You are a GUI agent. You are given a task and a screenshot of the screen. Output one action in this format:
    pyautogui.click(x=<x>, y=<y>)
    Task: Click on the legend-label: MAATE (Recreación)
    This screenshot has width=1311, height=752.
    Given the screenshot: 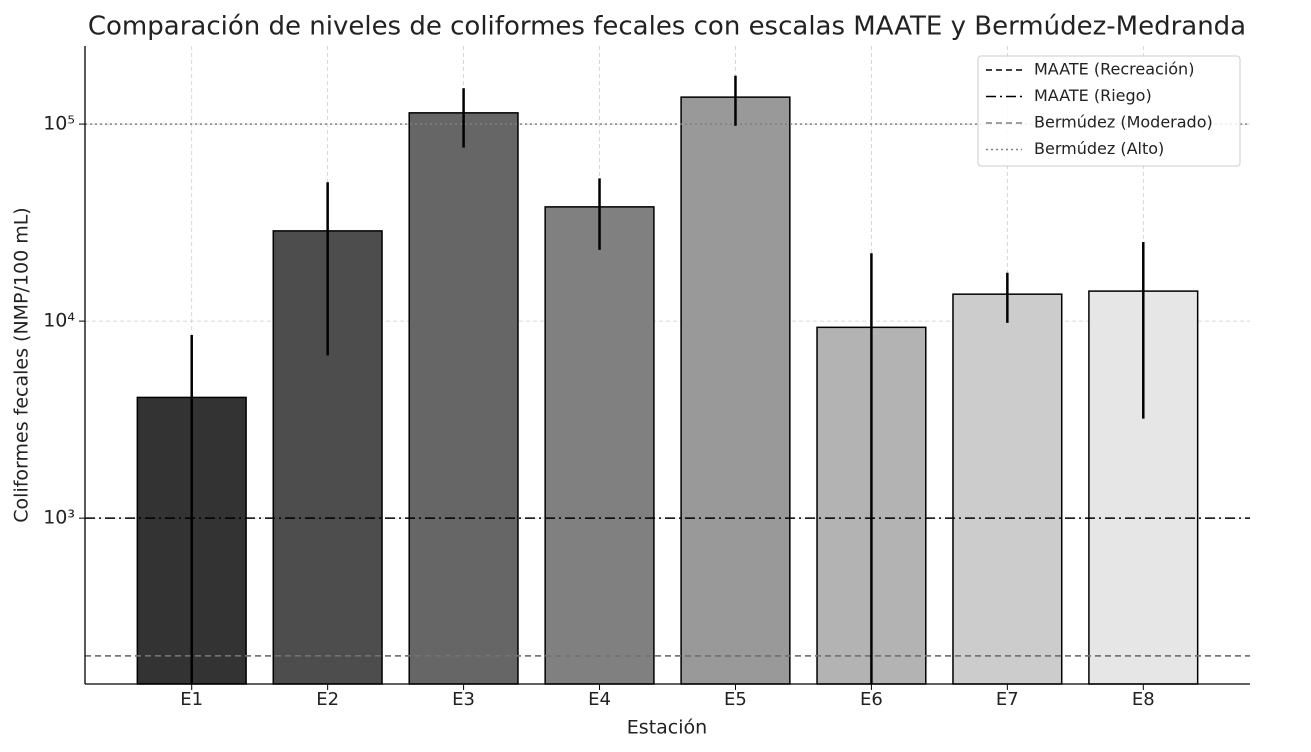 What is the action you would take?
    pyautogui.click(x=1114, y=69)
    